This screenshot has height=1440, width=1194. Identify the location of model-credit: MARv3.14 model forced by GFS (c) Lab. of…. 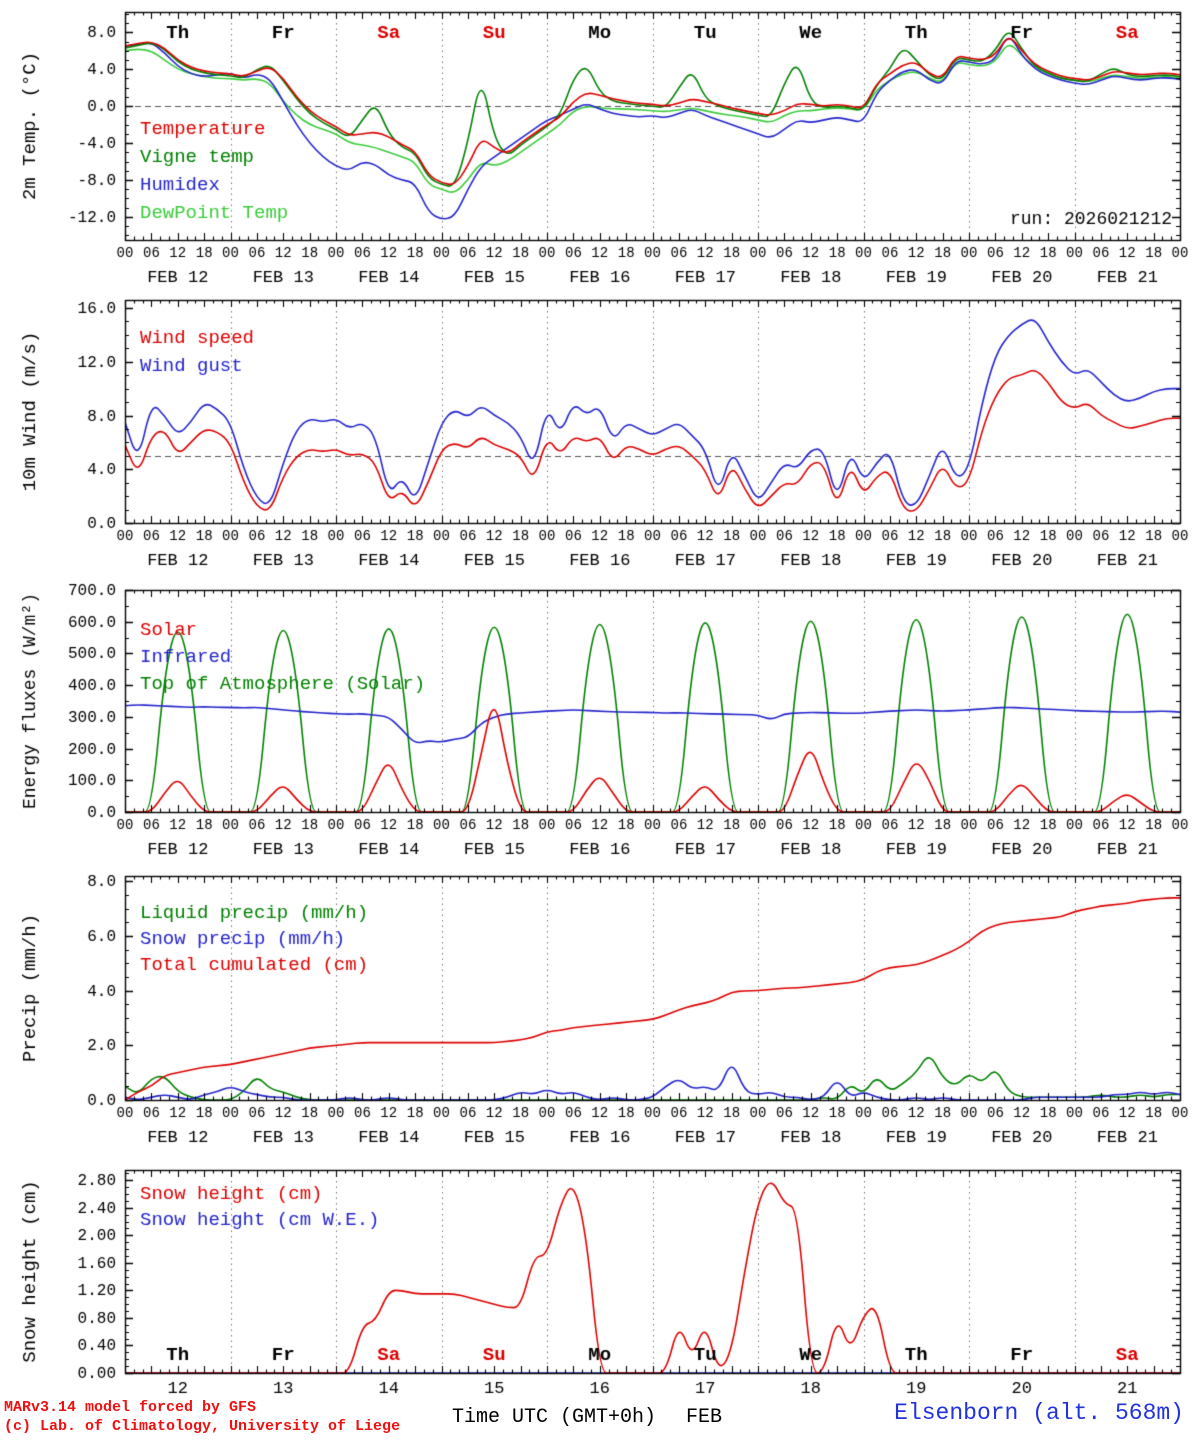
(202, 1417).